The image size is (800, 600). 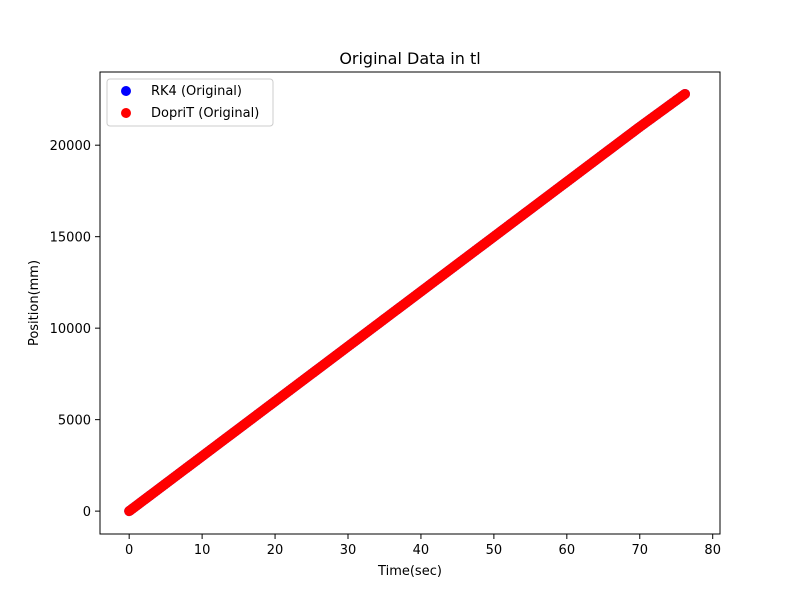 I want to click on y-tick-label: 5000, so click(x=74, y=421).